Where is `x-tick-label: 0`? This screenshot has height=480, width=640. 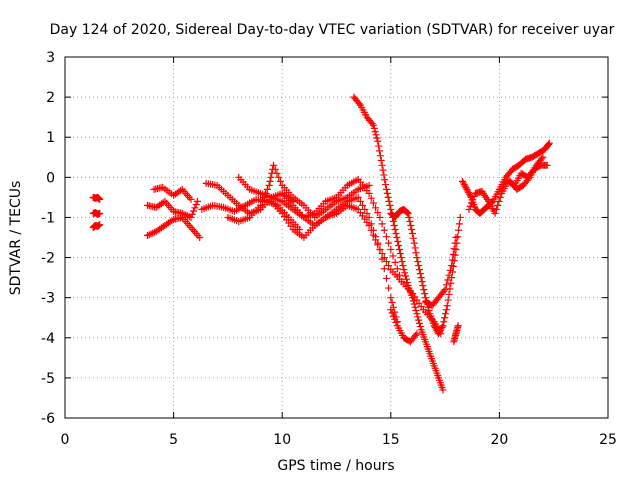 x-tick-label: 0 is located at coordinates (65, 440).